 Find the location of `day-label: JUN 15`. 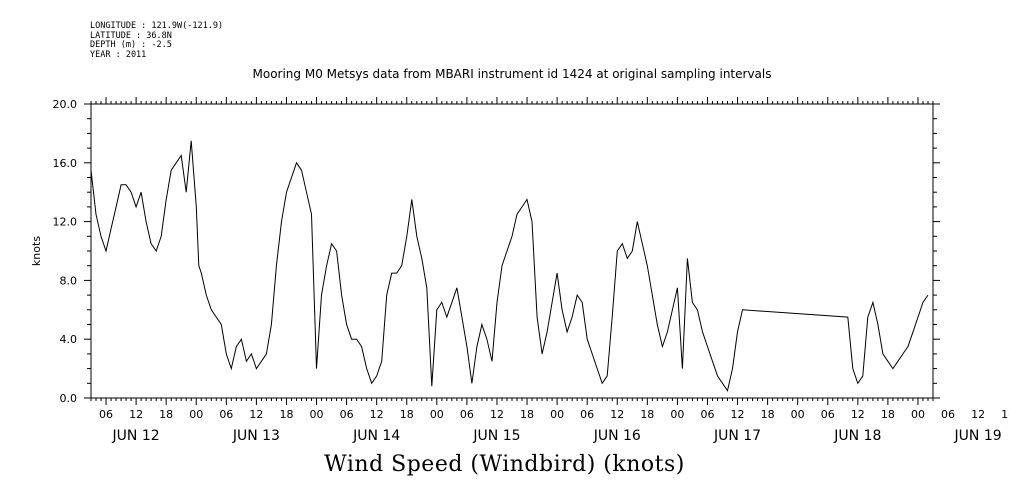

day-label: JUN 15 is located at coordinates (496, 436).